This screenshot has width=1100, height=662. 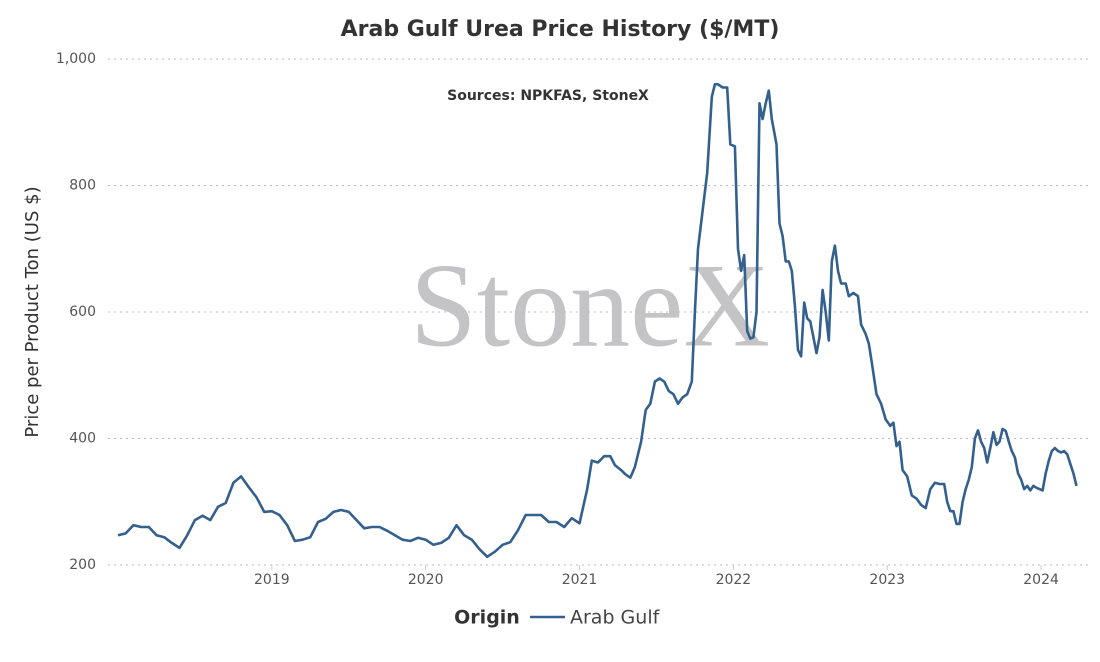 What do you see at coordinates (82, 439) in the screenshot?
I see `y-tick-label: 400` at bounding box center [82, 439].